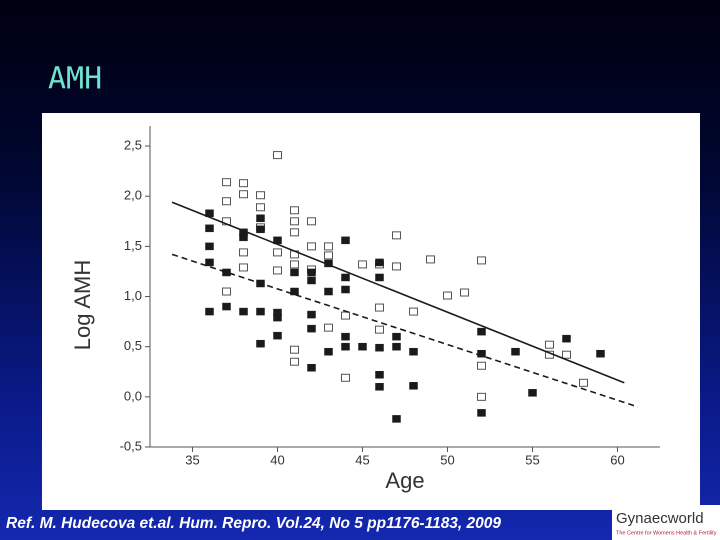 The height and width of the screenshot is (540, 720). Describe the element at coordinates (75, 79) in the screenshot. I see `slide-title: AMH` at that location.